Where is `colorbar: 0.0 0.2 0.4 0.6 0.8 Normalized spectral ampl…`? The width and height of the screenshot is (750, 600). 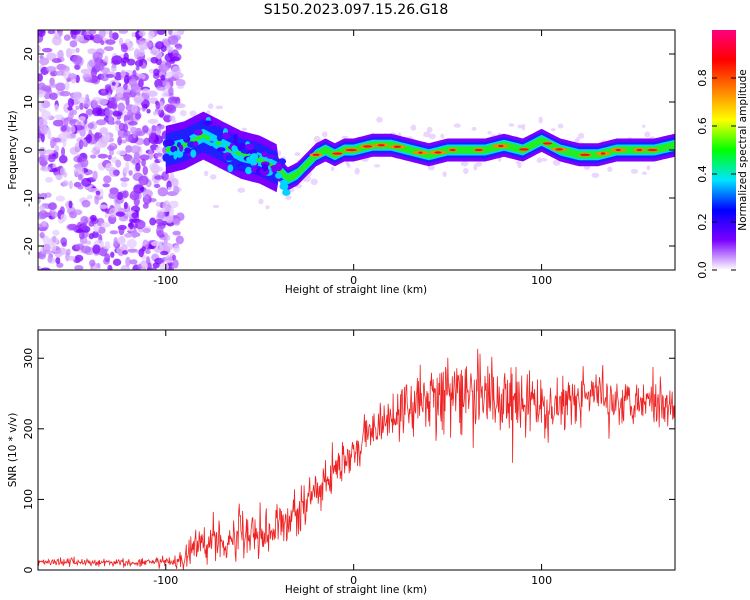
colorbar: 0.0 0.2 0.4 0.6 0.8 Normalized spectral ampl… is located at coordinates (722, 154).